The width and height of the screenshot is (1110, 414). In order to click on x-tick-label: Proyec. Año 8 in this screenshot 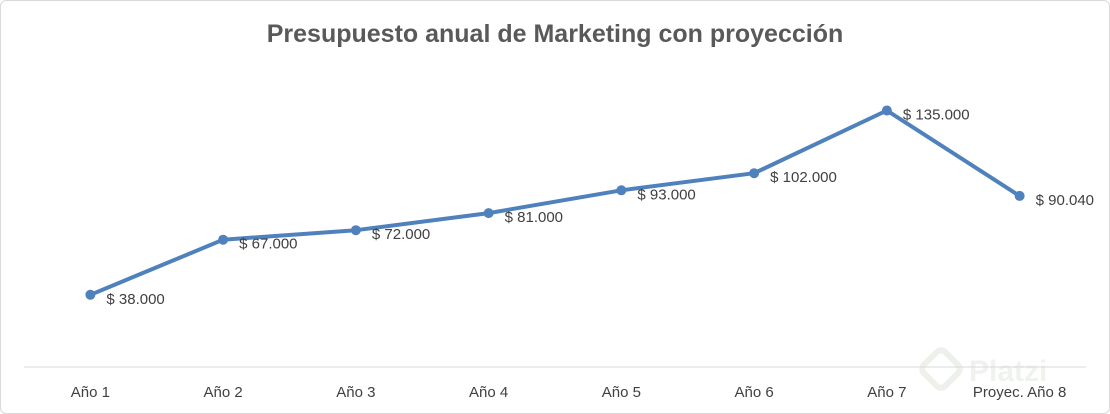, I will do `click(1019, 392)`.